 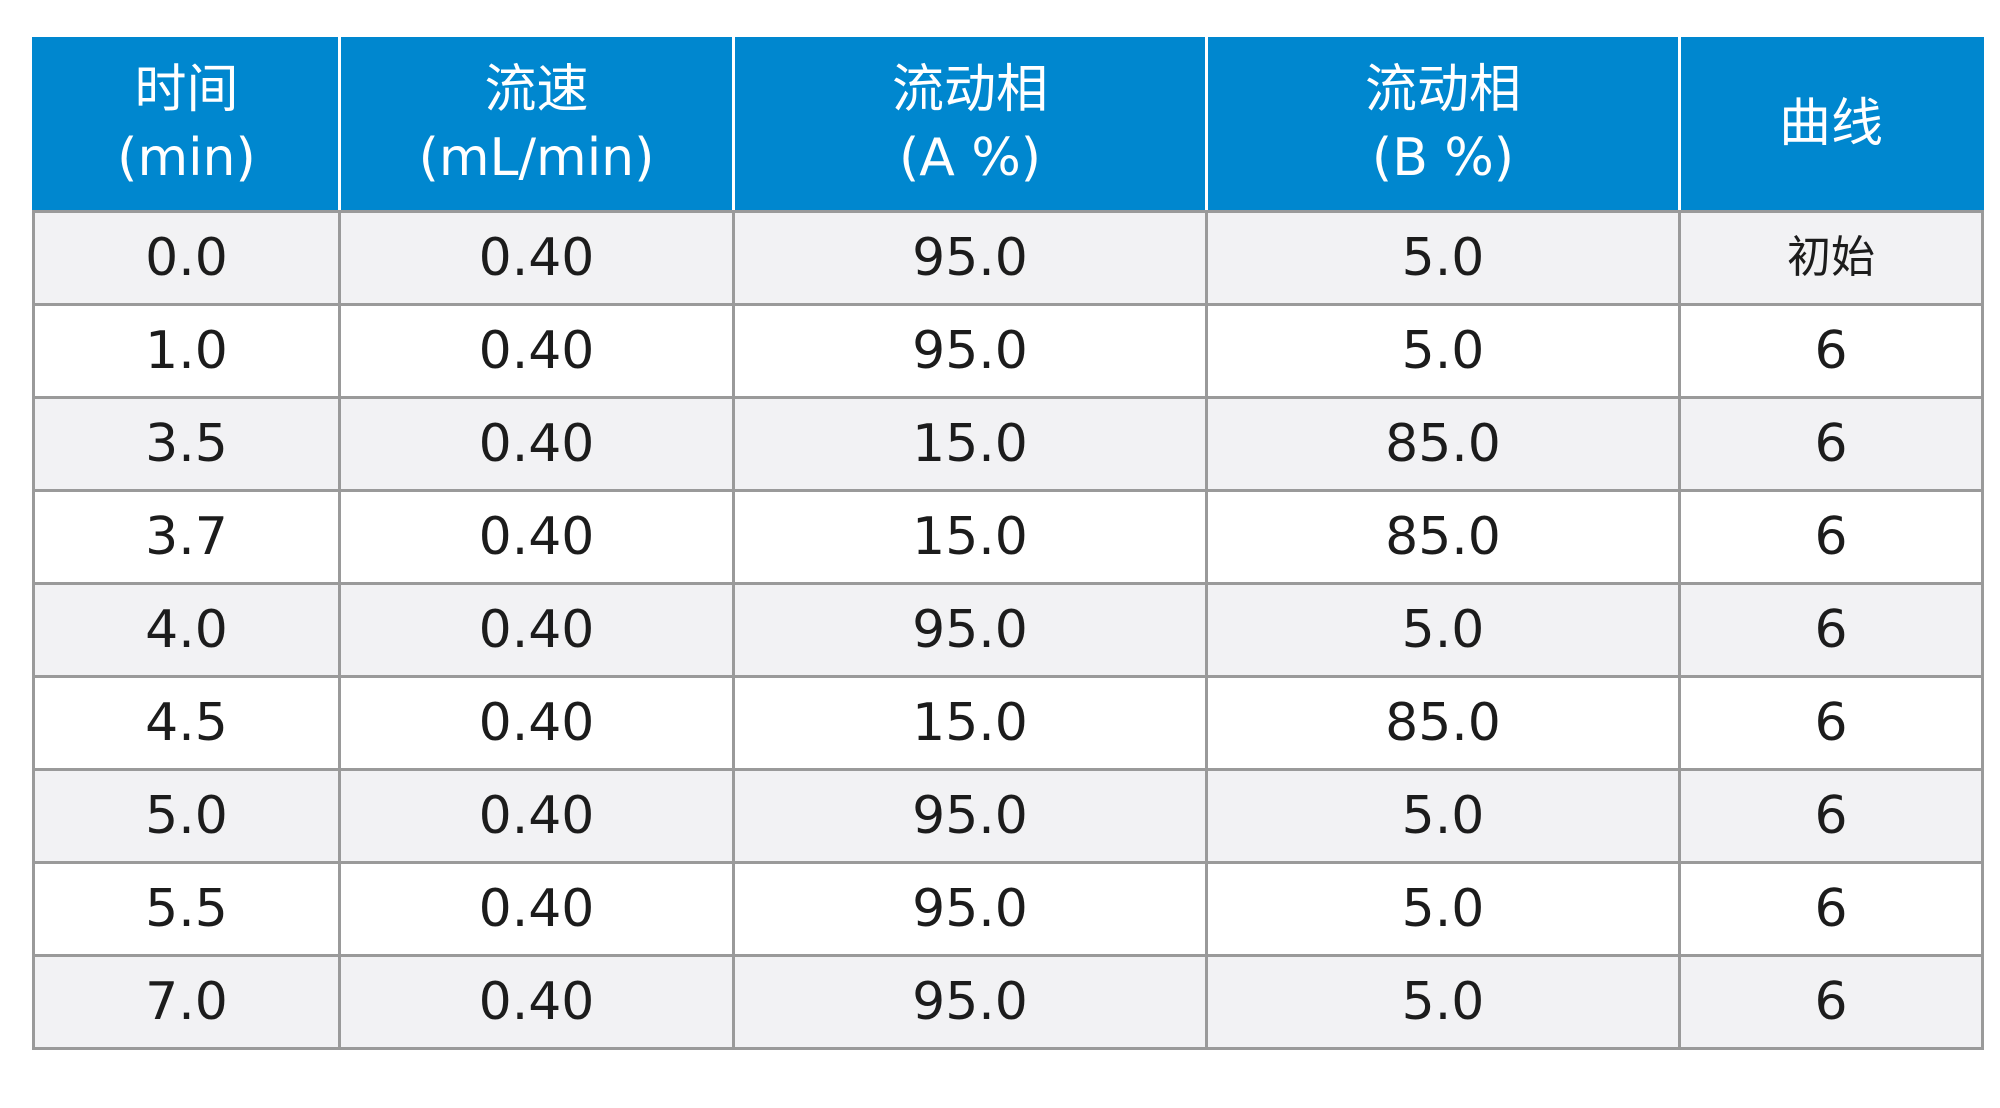 What do you see at coordinates (186, 630) in the screenshot?
I see `cell-time: 4.0` at bounding box center [186, 630].